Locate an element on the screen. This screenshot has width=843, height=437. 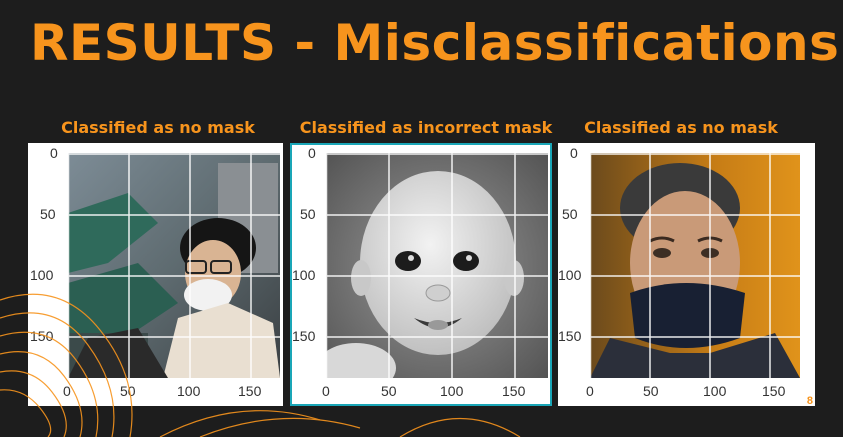
boy-with-mask-photo is located at coordinates (174, 265).